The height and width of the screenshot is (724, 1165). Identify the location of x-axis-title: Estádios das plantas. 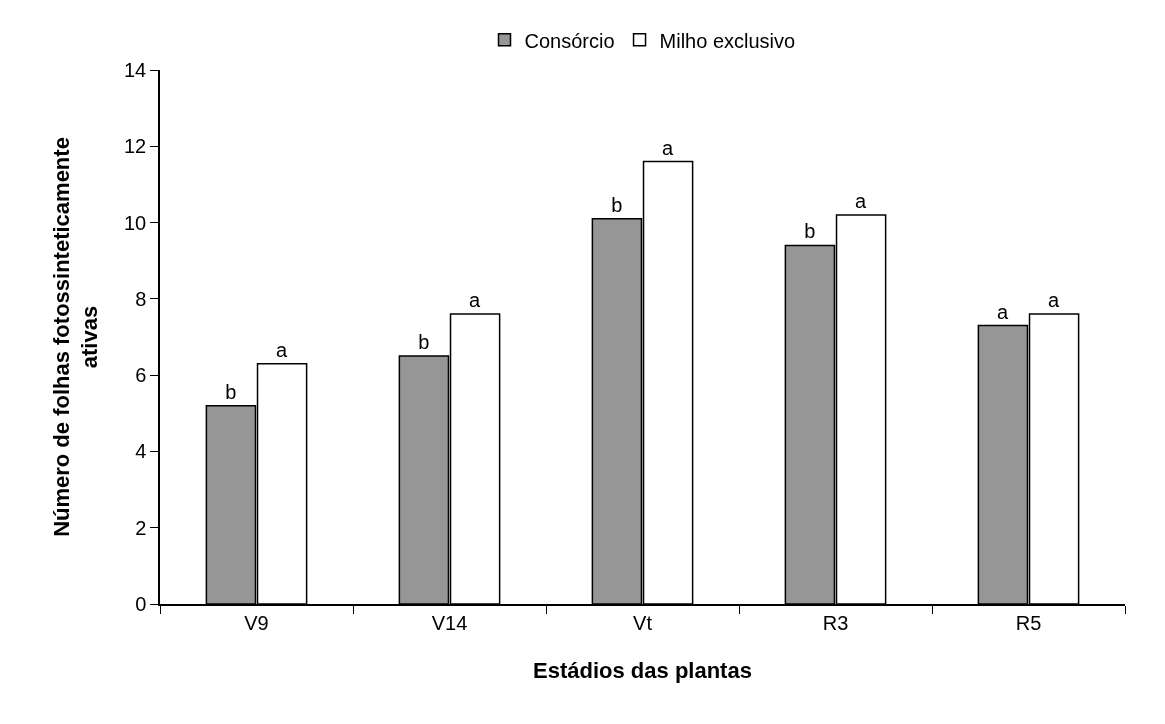
(642, 671).